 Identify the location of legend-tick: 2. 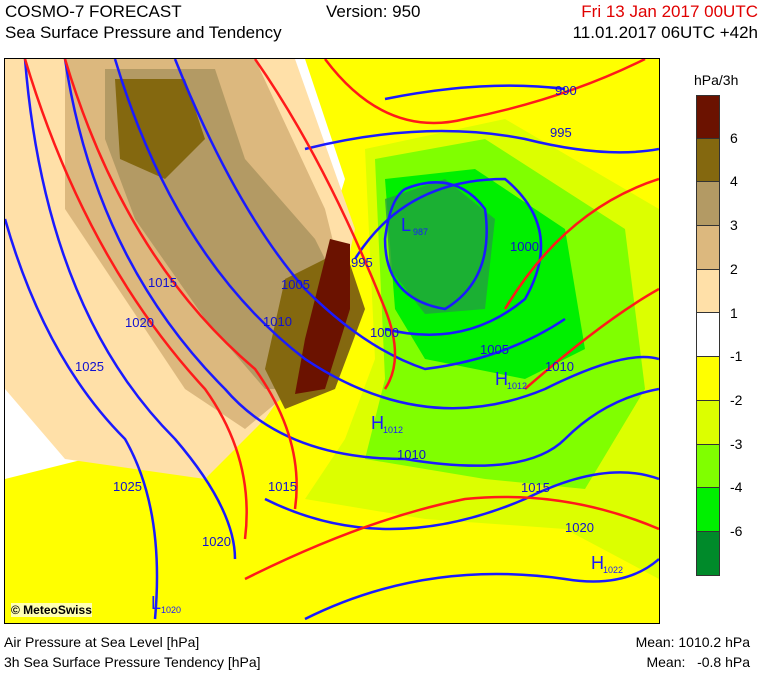
(734, 268).